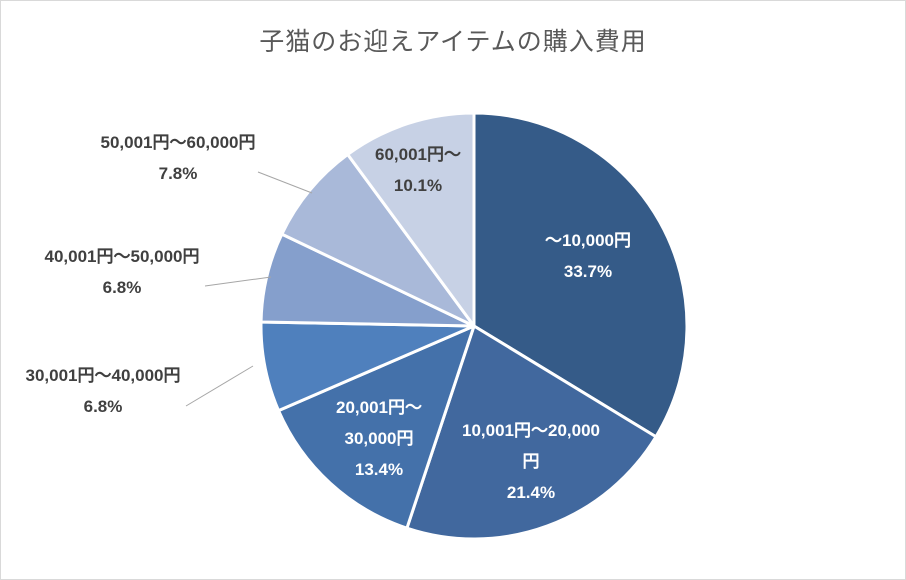 This screenshot has height=580, width=906. Describe the element at coordinates (122, 256) in the screenshot. I see `slice-category-label: 40,001円～50,000円` at that location.